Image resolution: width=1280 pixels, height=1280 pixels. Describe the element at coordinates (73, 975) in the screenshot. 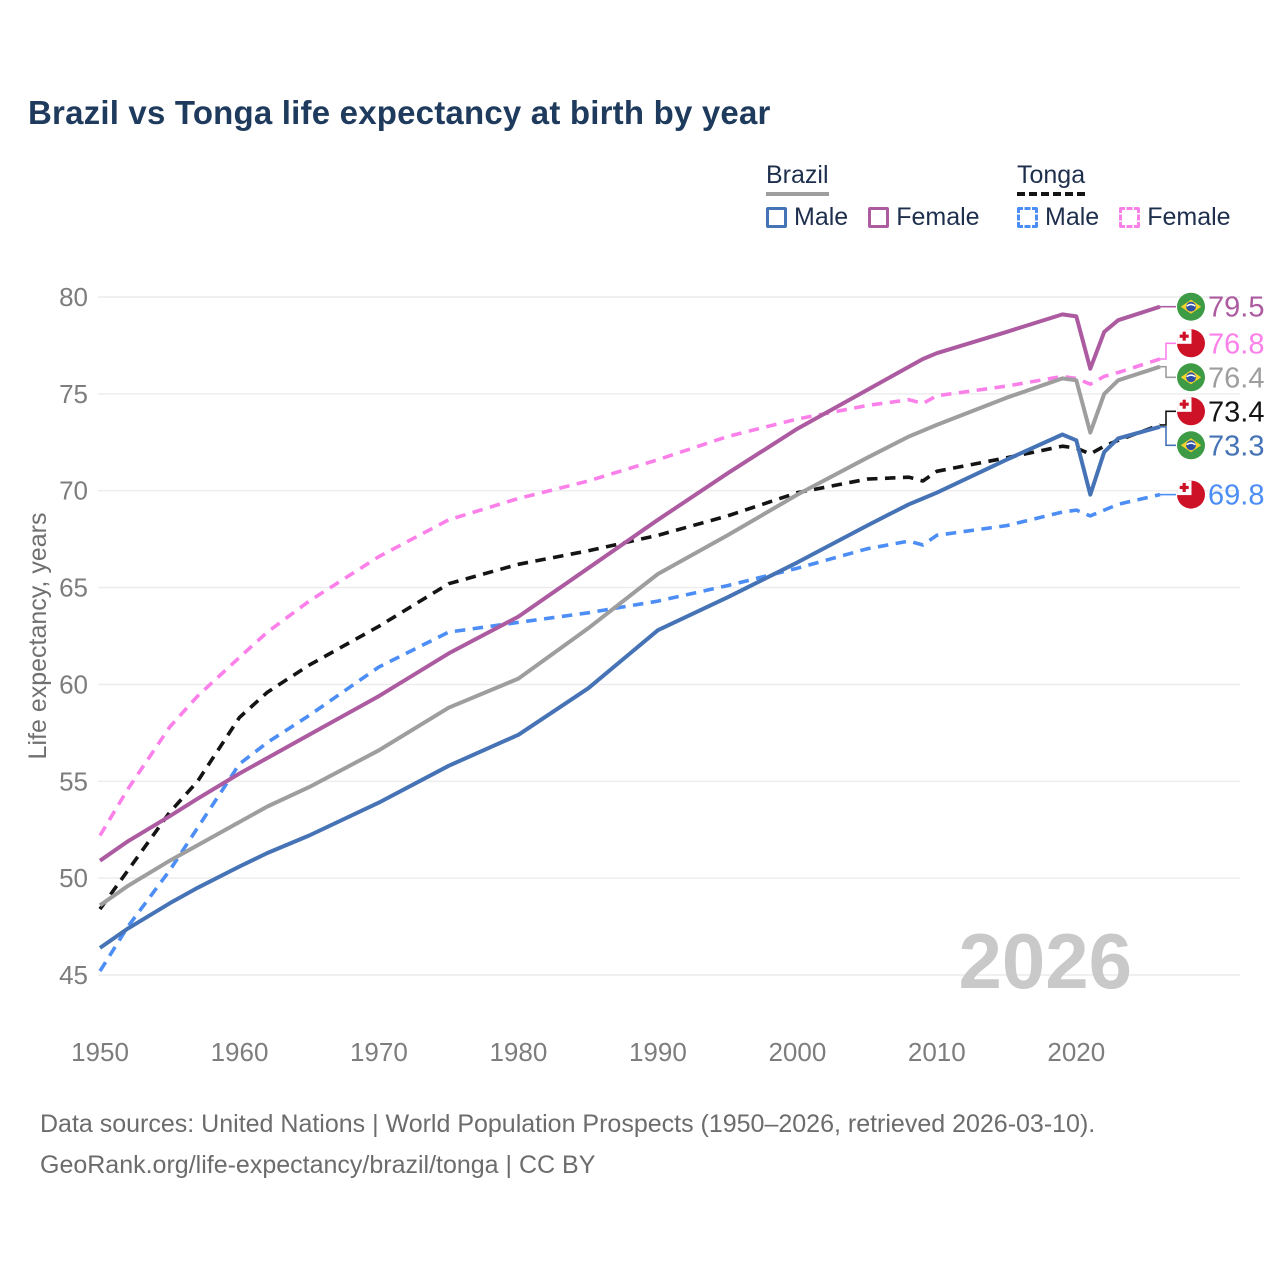

I see `y-tick-label: 45` at that location.